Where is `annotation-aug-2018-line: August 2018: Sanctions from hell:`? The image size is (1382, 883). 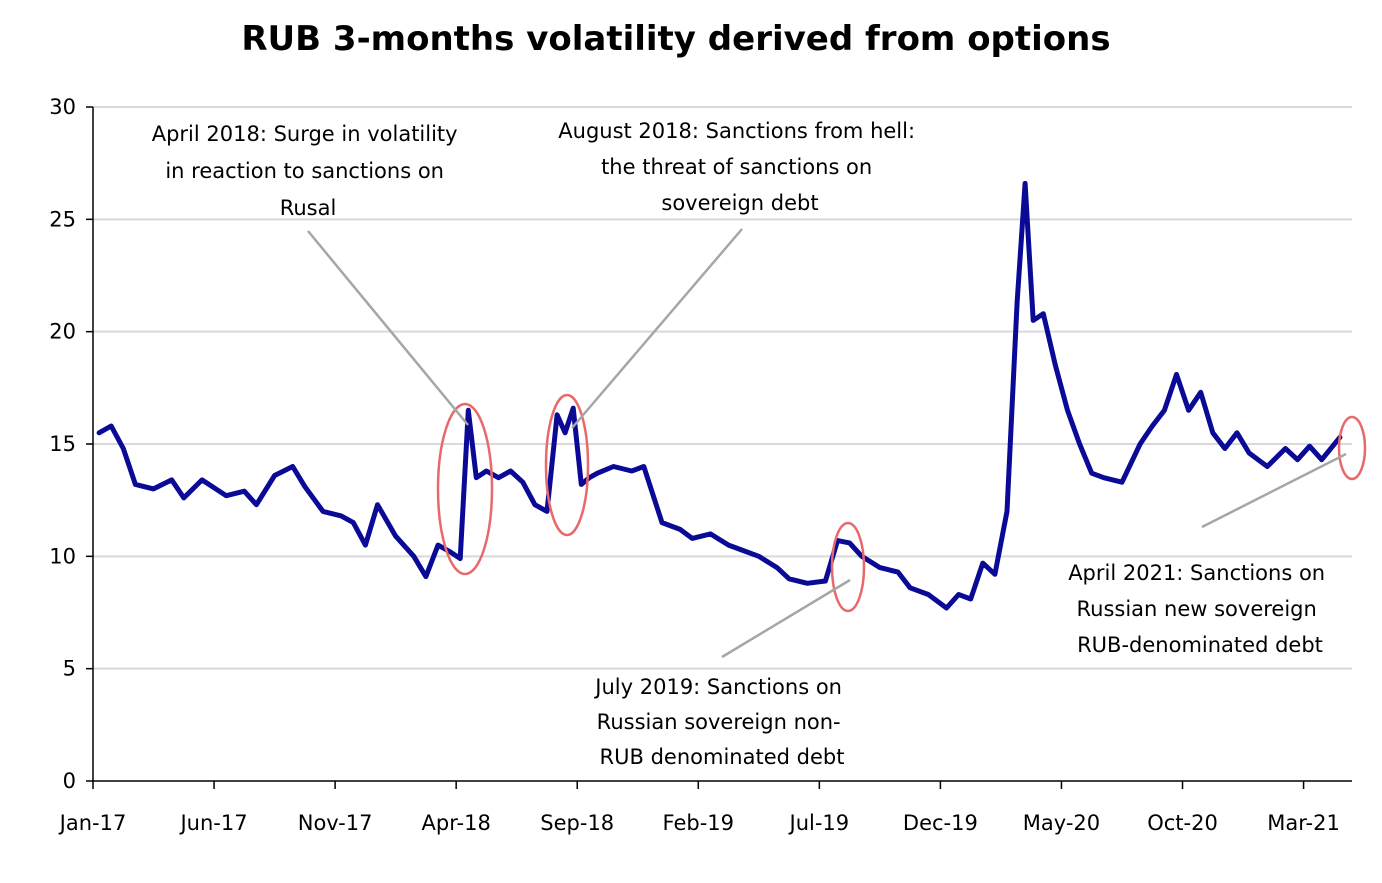
annotation-aug-2018-line: August 2018: Sanctions from hell: is located at coordinates (736, 131).